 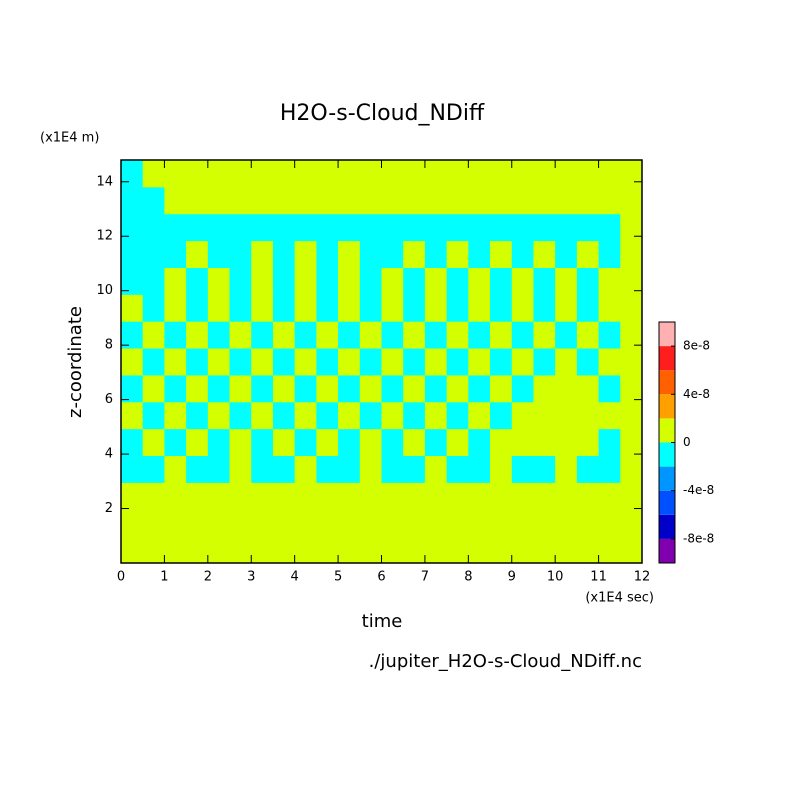 What do you see at coordinates (381, 577) in the screenshot?
I see `x-tick-label: 6` at bounding box center [381, 577].